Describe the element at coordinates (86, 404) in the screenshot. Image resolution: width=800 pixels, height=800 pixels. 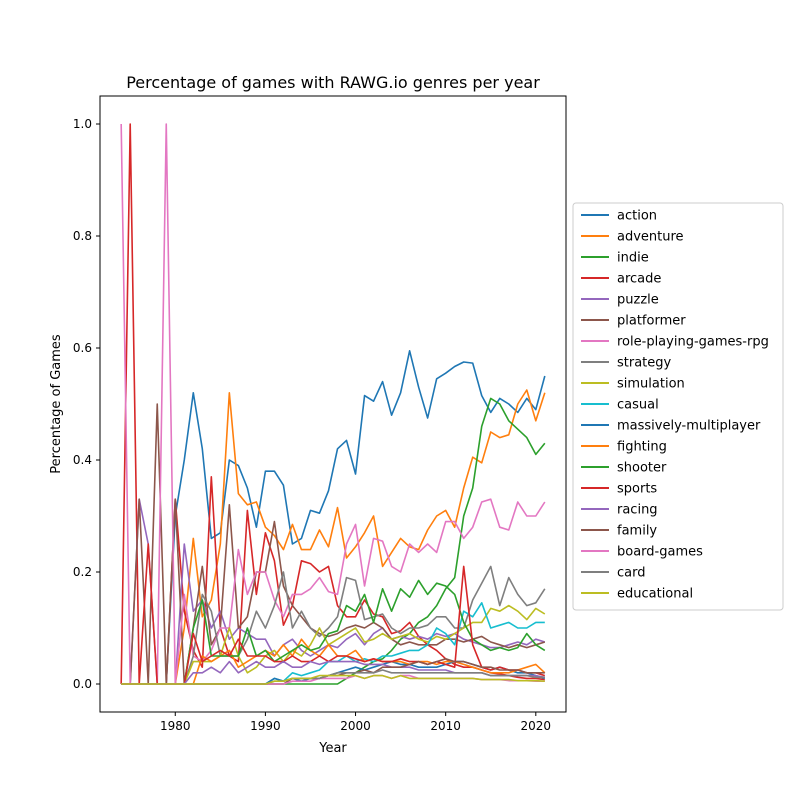
I see `y-axis: 0.0 0.2 0.4 0.6 0.8 1.0` at that location.